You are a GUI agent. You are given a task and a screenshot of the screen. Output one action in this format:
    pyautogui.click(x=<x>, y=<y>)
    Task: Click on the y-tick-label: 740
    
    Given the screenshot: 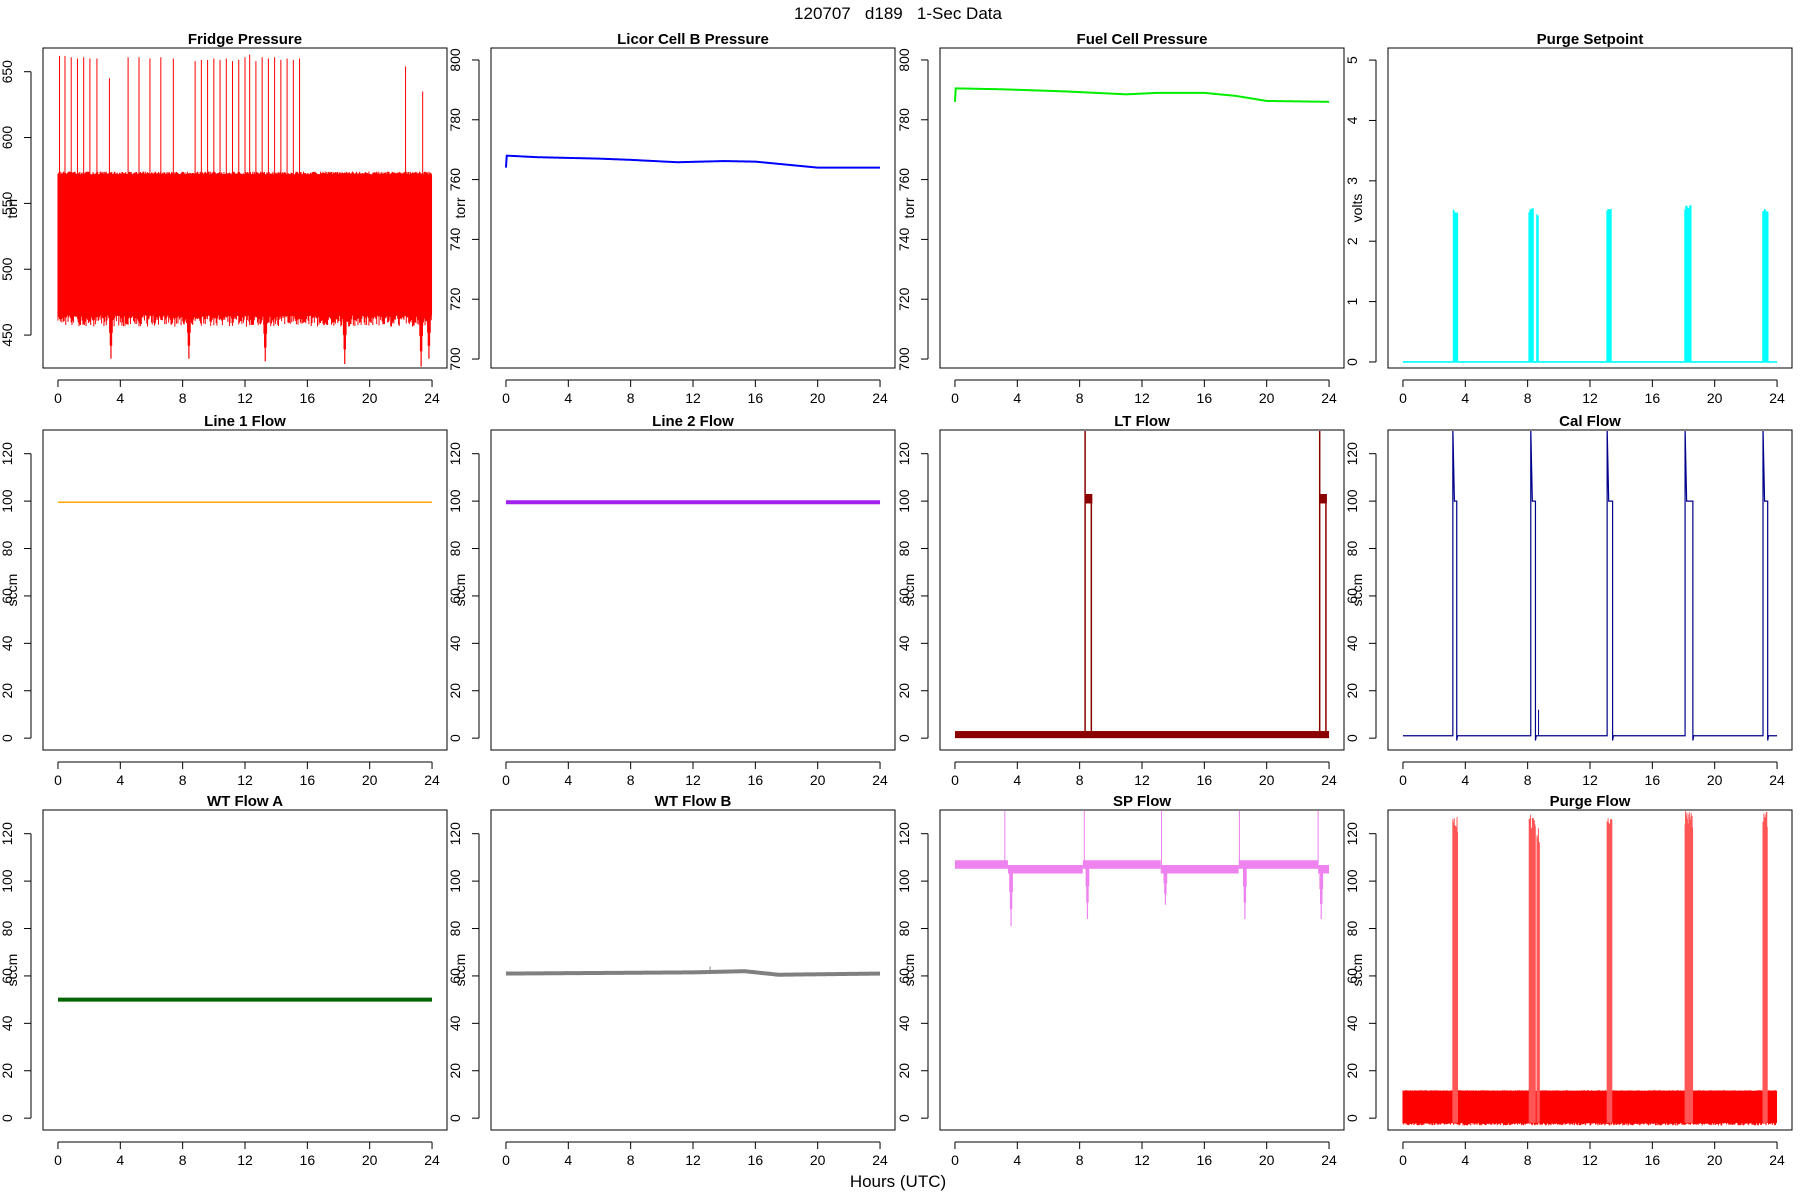 What is the action you would take?
    pyautogui.click(x=455, y=240)
    